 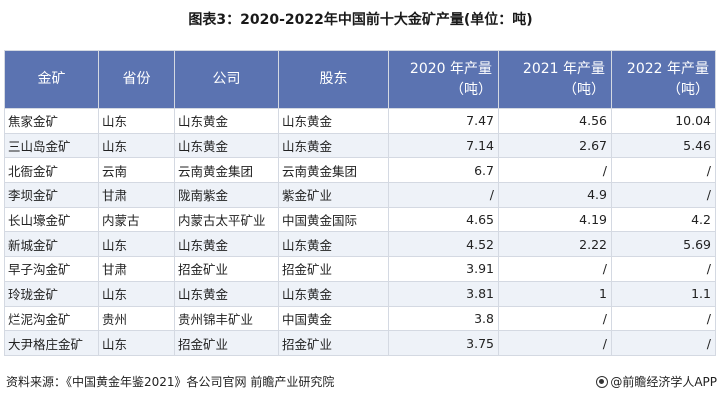 I want to click on cell-shareholder: 紫金矿业, so click(x=333, y=195).